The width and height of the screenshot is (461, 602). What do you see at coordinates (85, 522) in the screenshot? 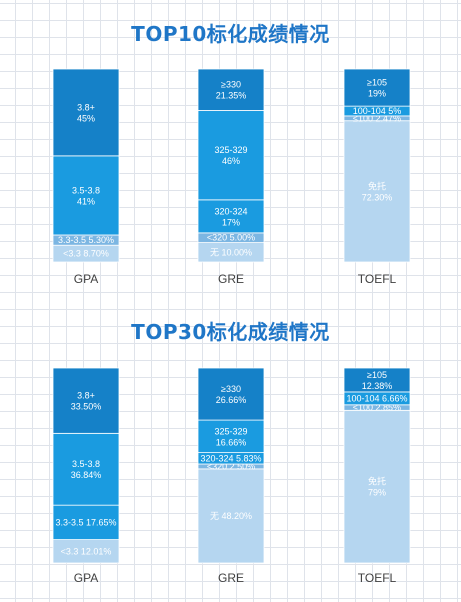
I see `chart2-gpa-segment-1-label: 3.3-3.5 17.65%` at bounding box center [85, 522].